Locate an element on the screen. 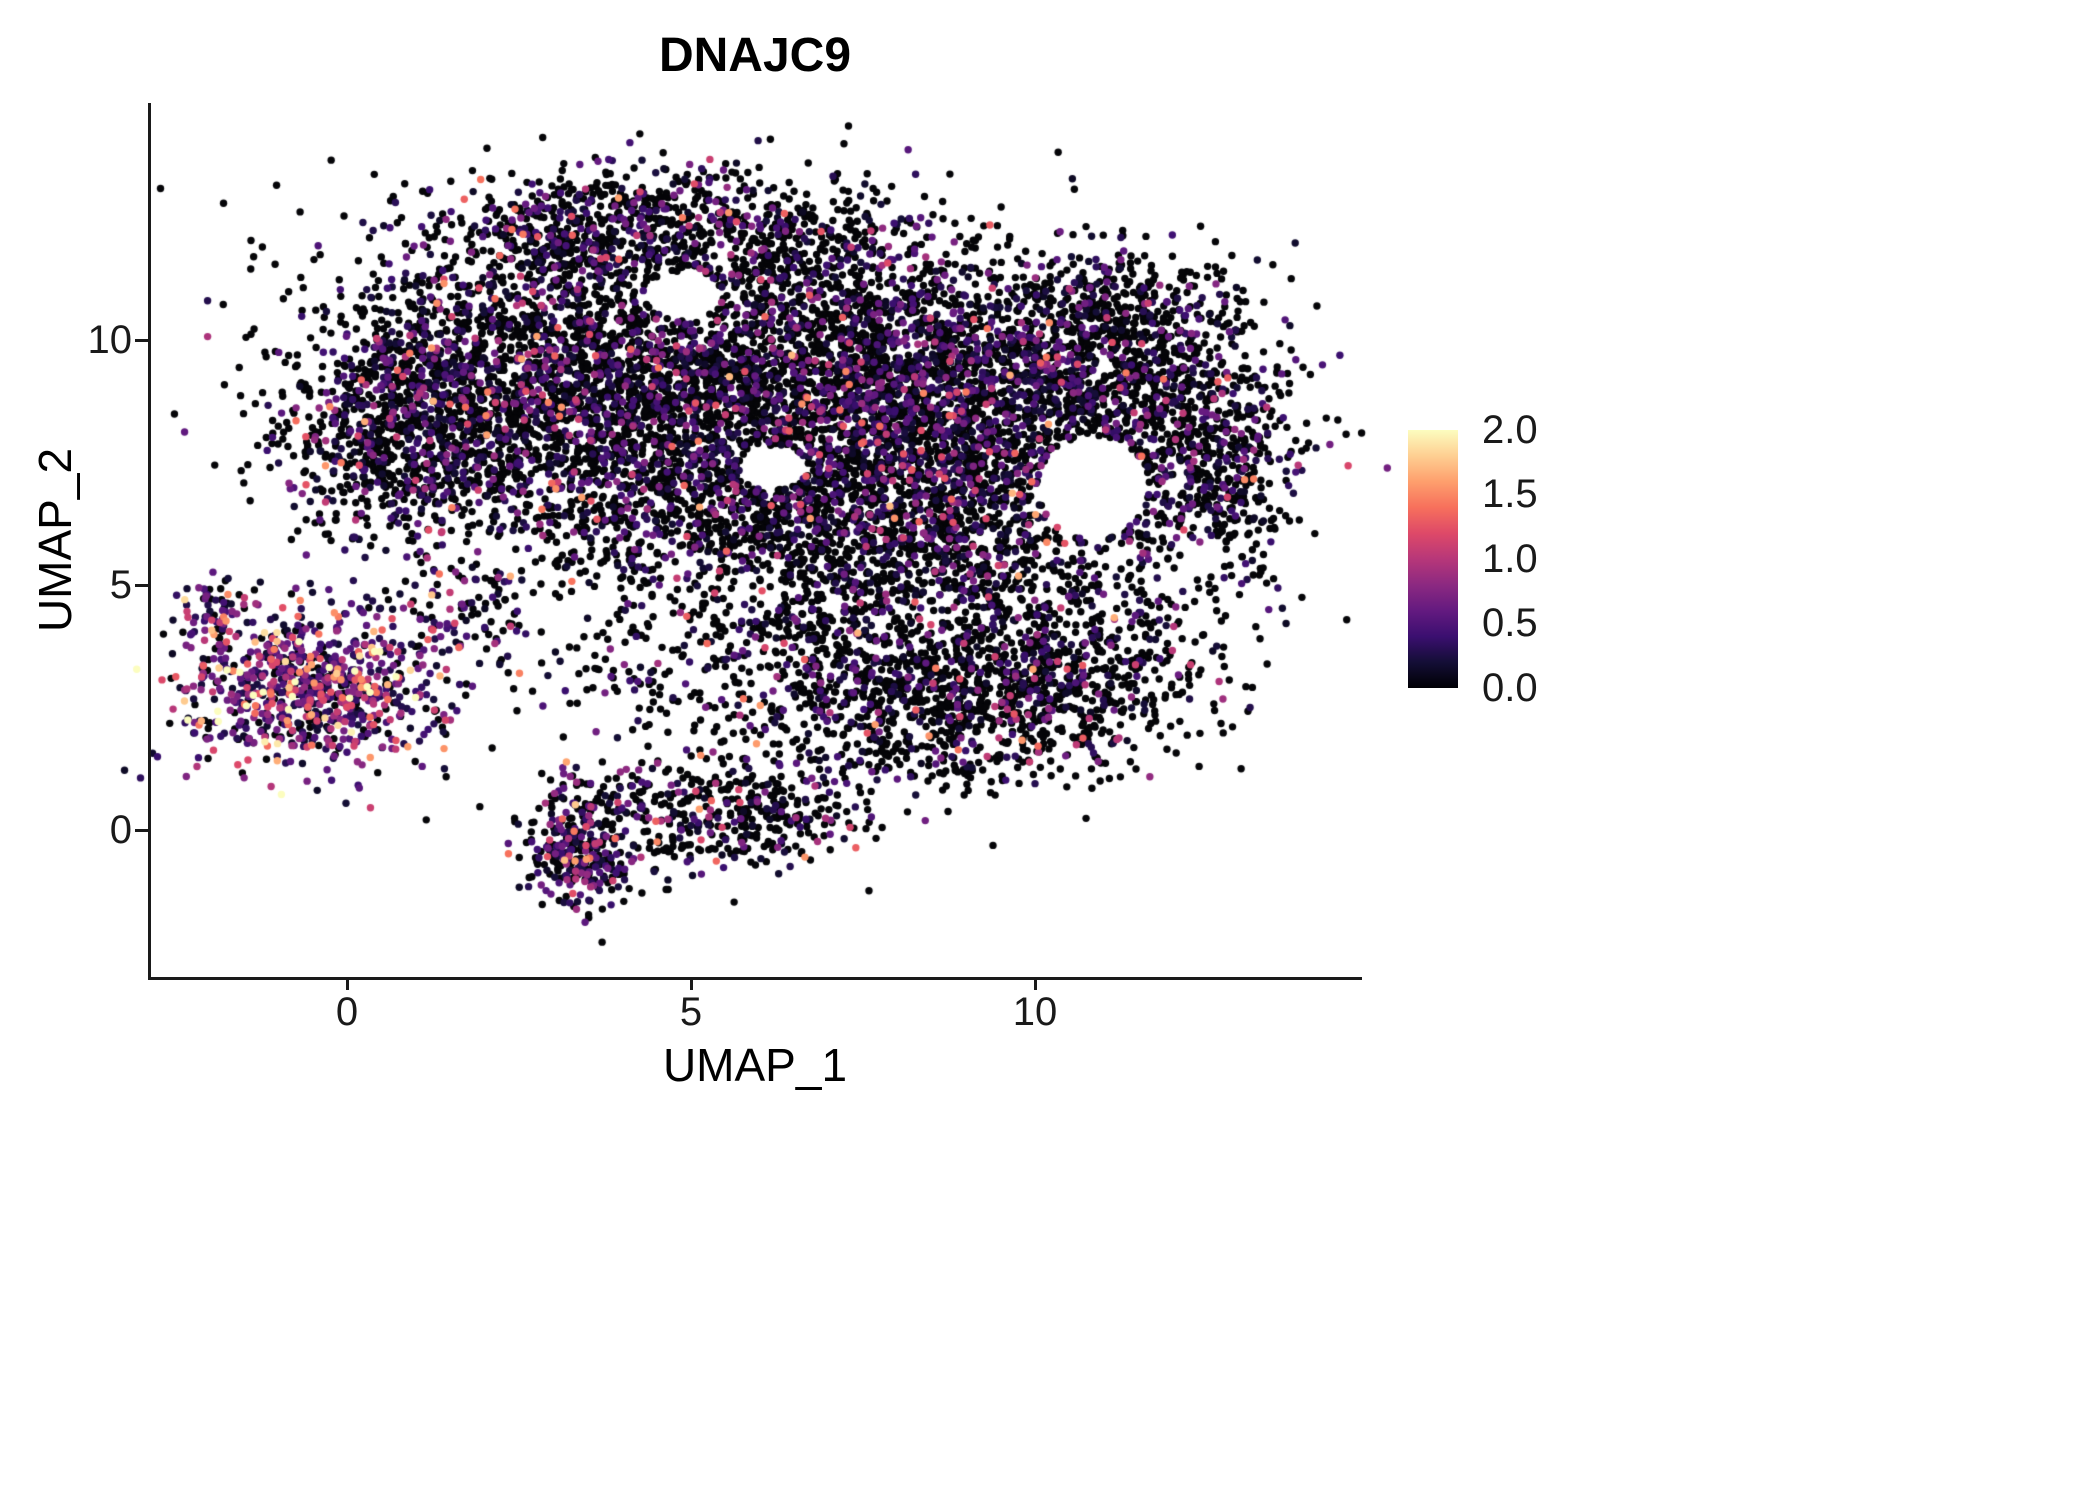 The width and height of the screenshot is (2100, 1500). x-axis-line is located at coordinates (755, 978).